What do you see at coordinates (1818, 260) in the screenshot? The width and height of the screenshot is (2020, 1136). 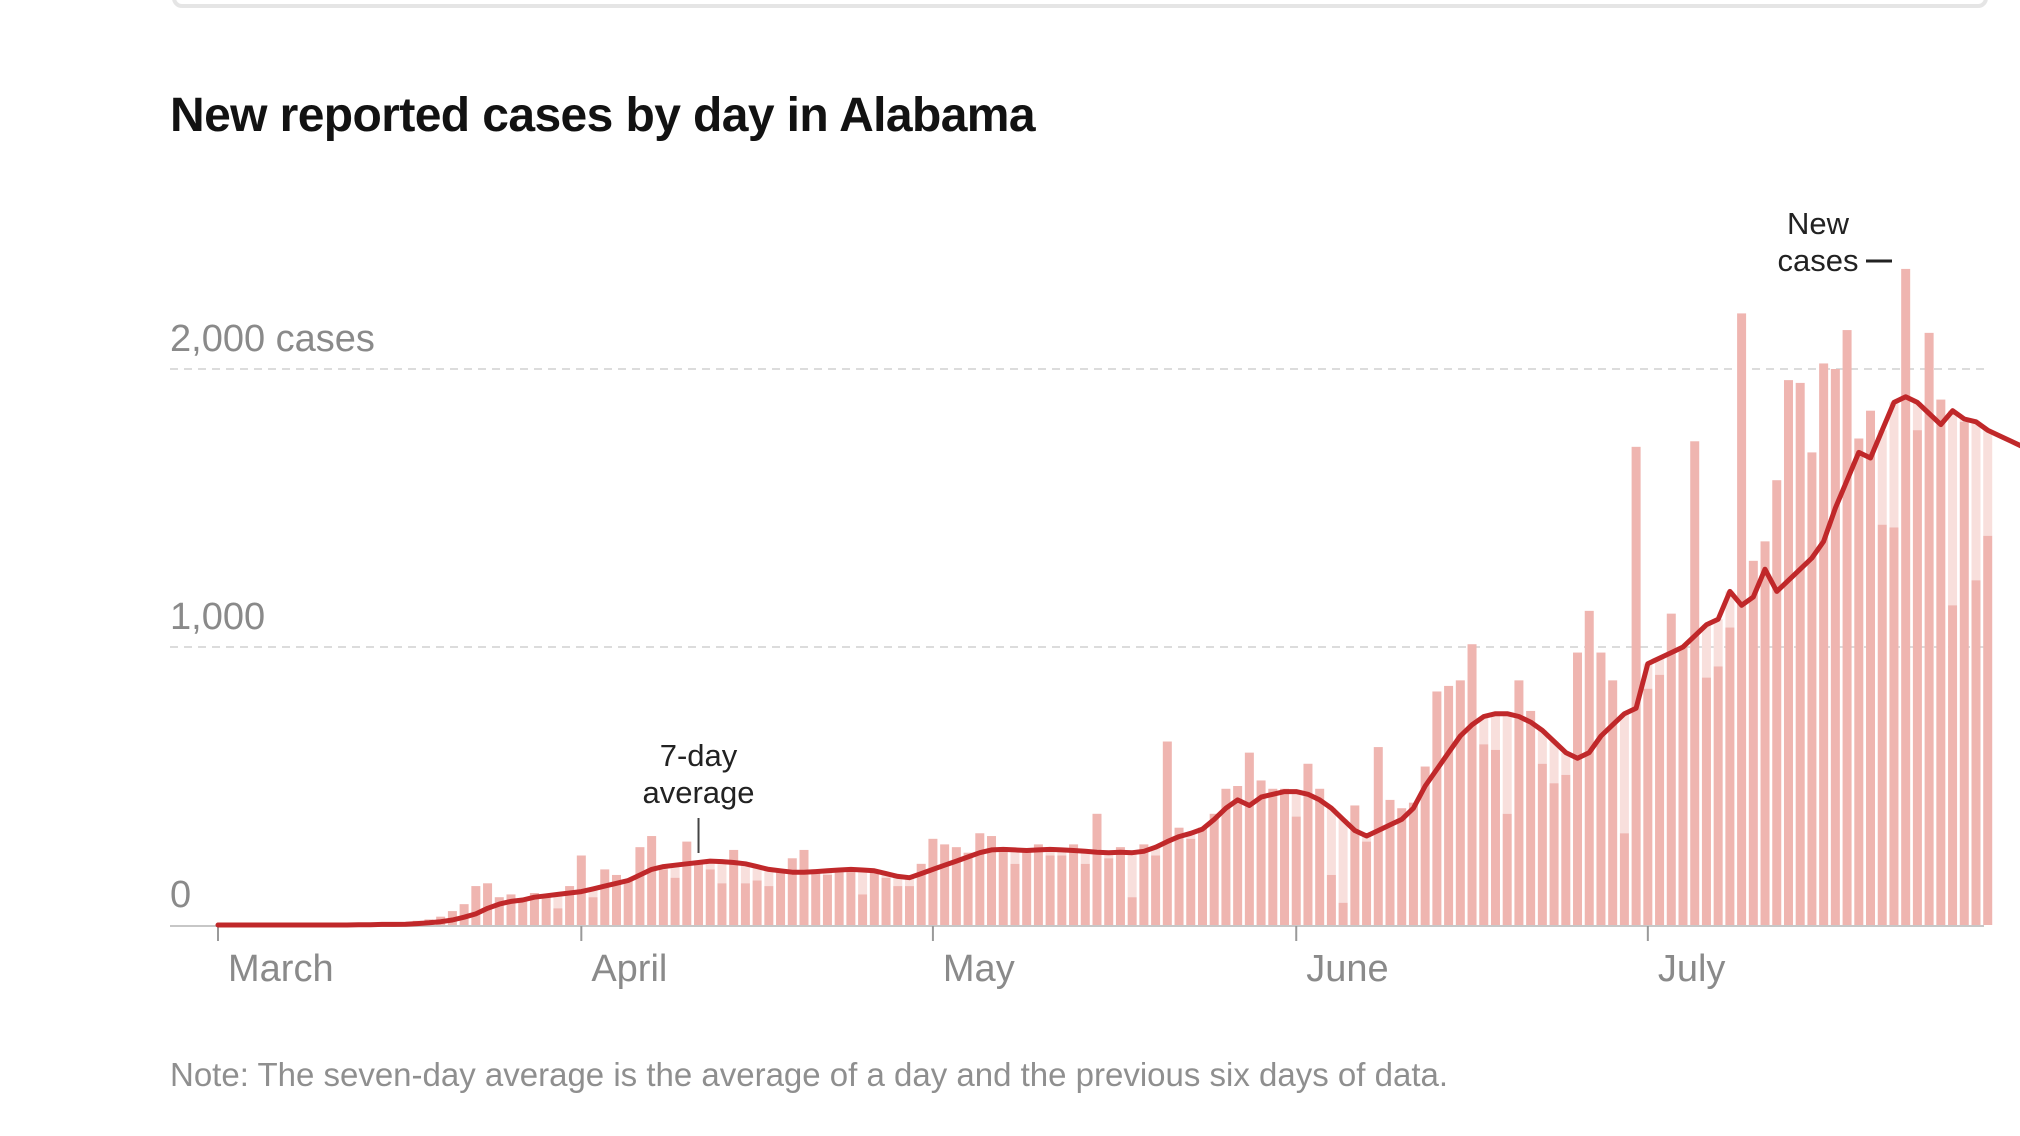 I see `bars-annotation-label: cases` at bounding box center [1818, 260].